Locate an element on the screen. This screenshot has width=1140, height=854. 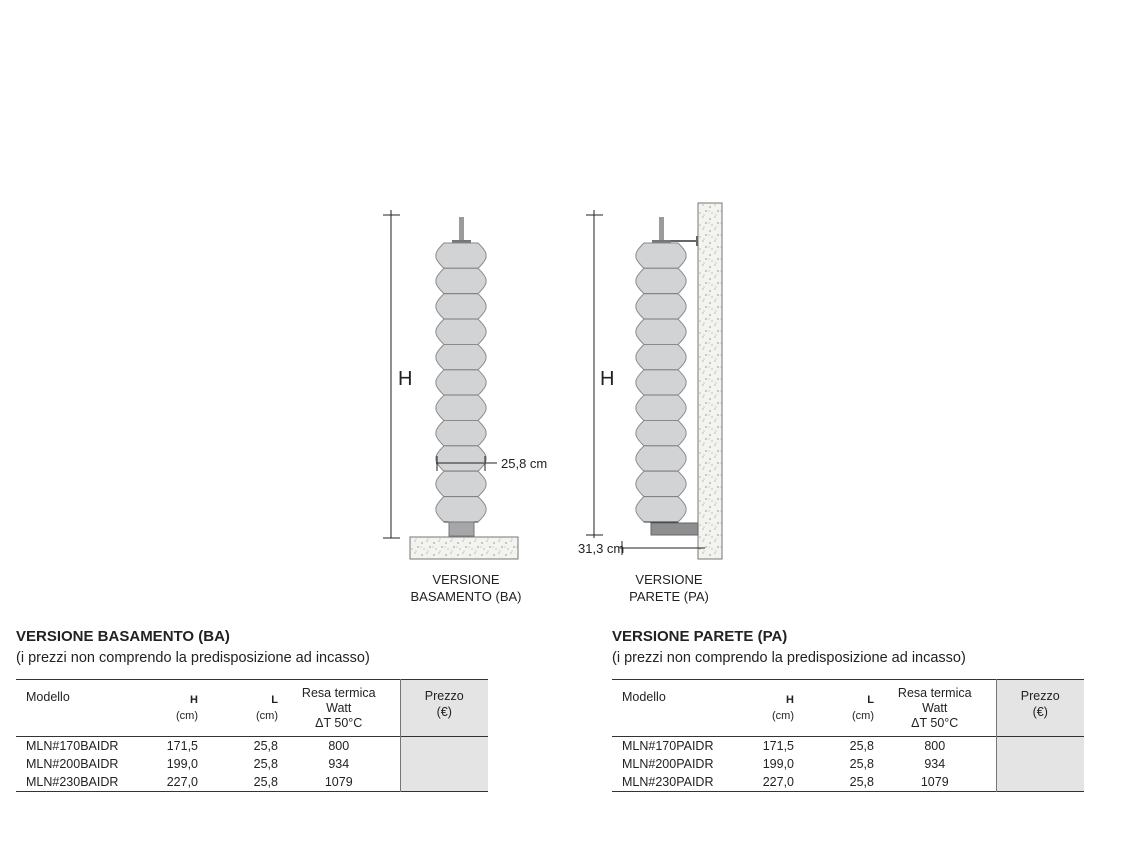
bottom-bracket is located at coordinates (674, 529).